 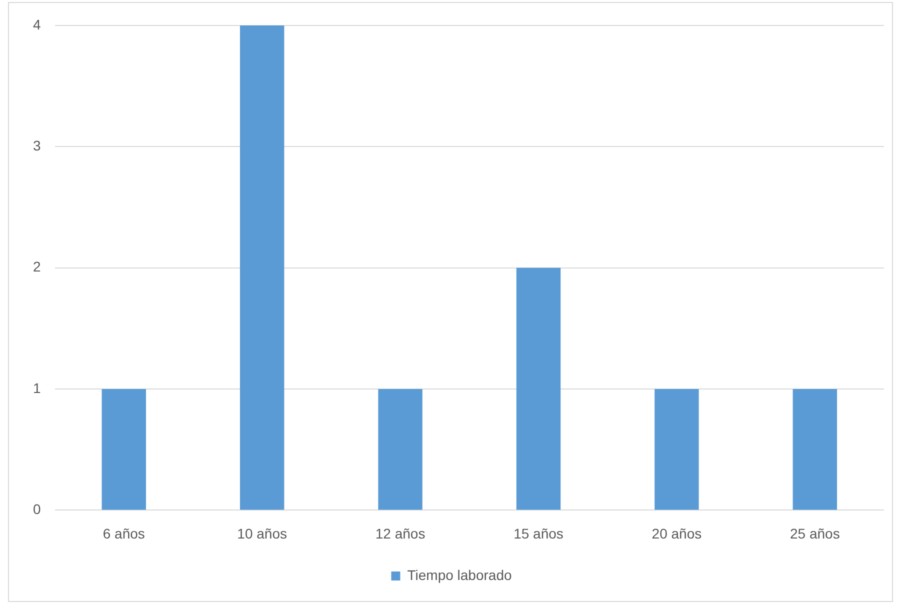 What do you see at coordinates (123, 533) in the screenshot?
I see `x-tick-label: 6 años` at bounding box center [123, 533].